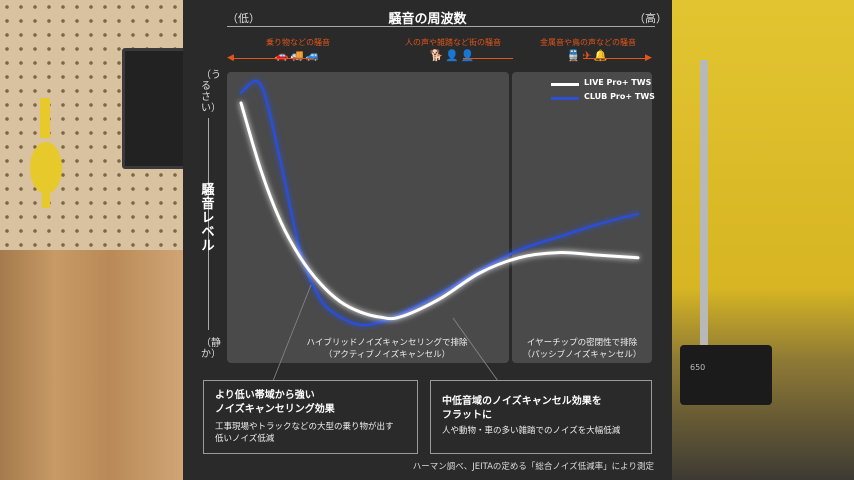 The image size is (854, 480). Describe the element at coordinates (211, 92) in the screenshot. I see `y-label-top: （うるさい）` at that location.